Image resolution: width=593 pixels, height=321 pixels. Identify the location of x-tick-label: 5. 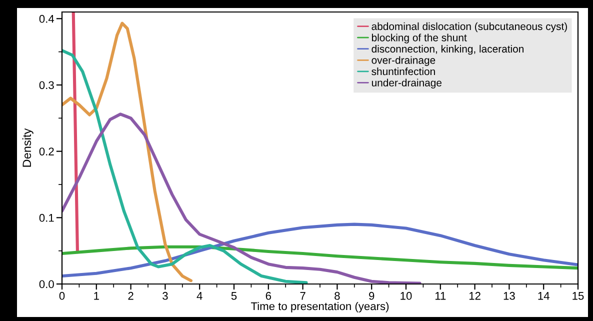
(234, 296).